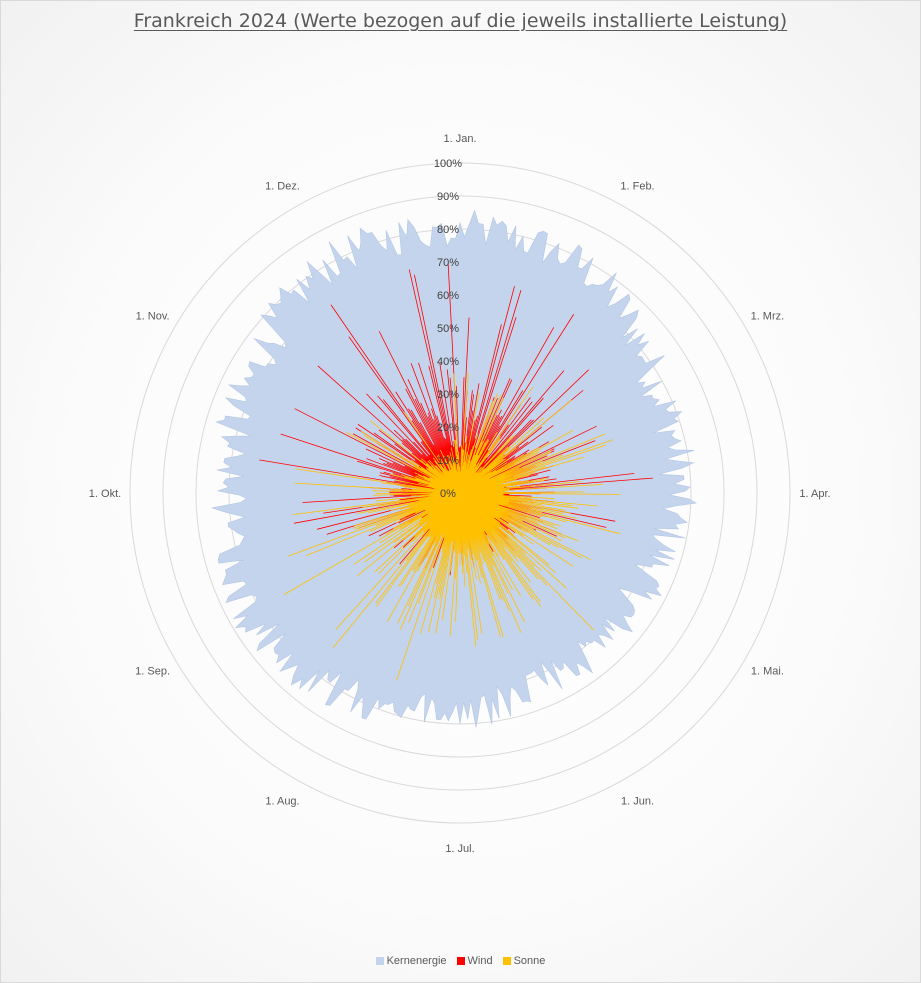  What do you see at coordinates (448, 362) in the screenshot?
I see `radial-tick-label: 40%` at bounding box center [448, 362].